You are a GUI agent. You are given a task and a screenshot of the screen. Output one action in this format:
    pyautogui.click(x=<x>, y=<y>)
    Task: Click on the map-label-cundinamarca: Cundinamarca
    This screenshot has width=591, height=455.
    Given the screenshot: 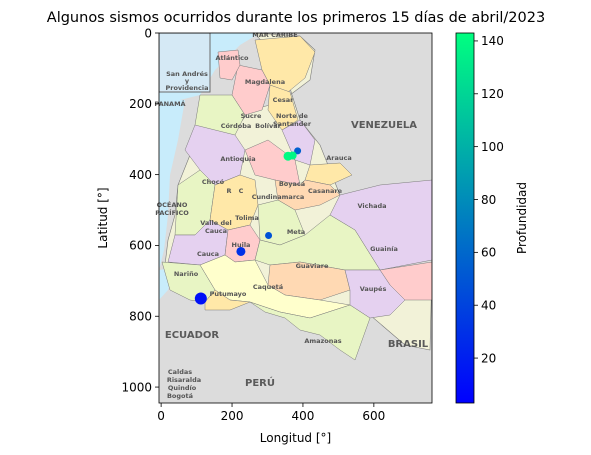 What is the action you would take?
    pyautogui.click(x=278, y=197)
    